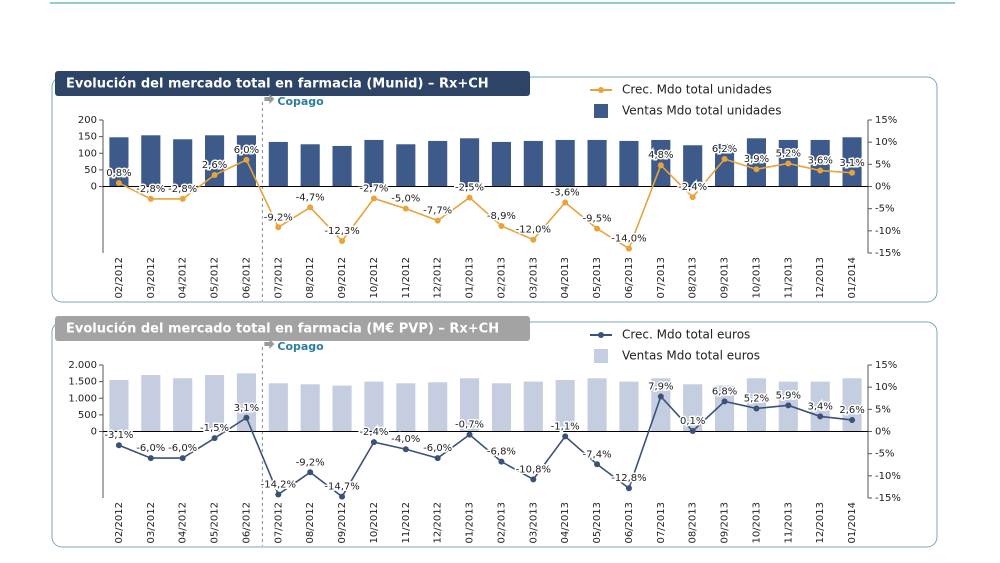  I want to click on data-label: -2,4%, so click(692, 187).